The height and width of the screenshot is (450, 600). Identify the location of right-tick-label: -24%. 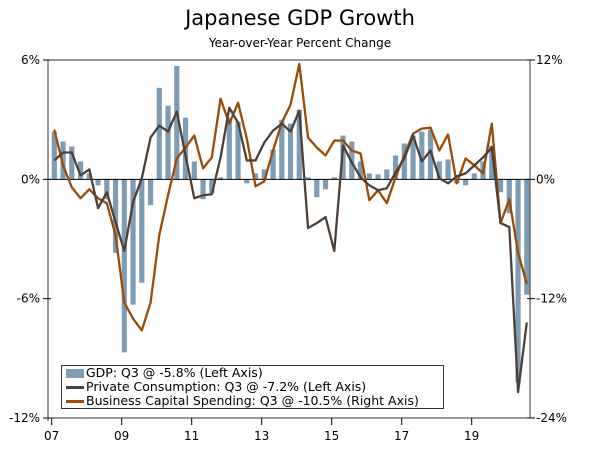
(551, 418).